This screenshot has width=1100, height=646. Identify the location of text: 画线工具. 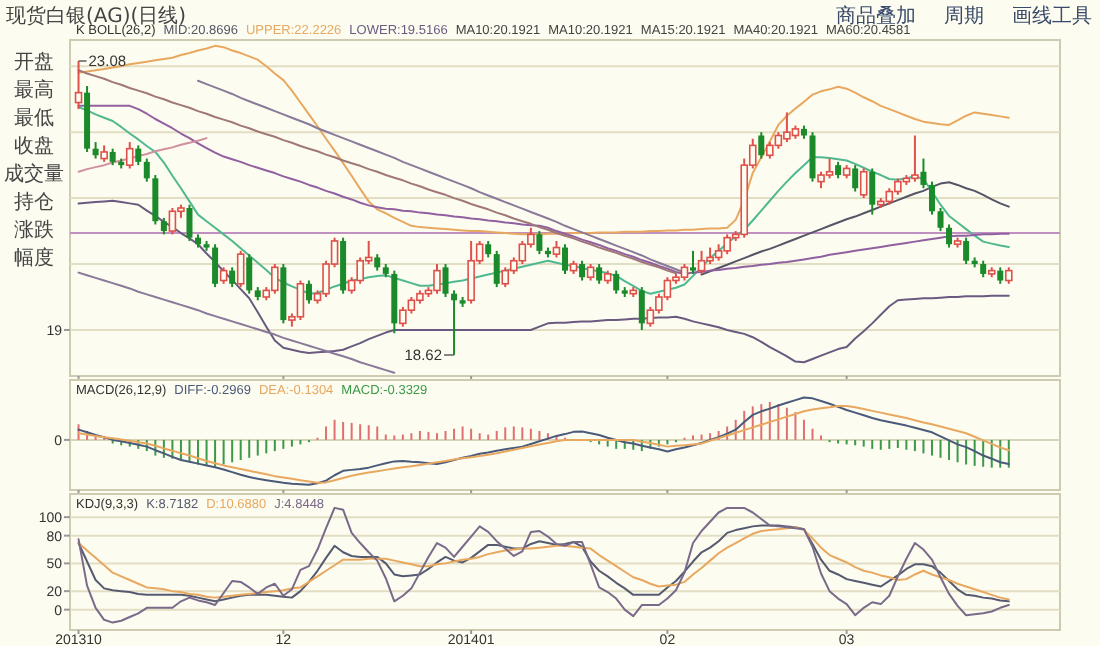
(1052, 16).